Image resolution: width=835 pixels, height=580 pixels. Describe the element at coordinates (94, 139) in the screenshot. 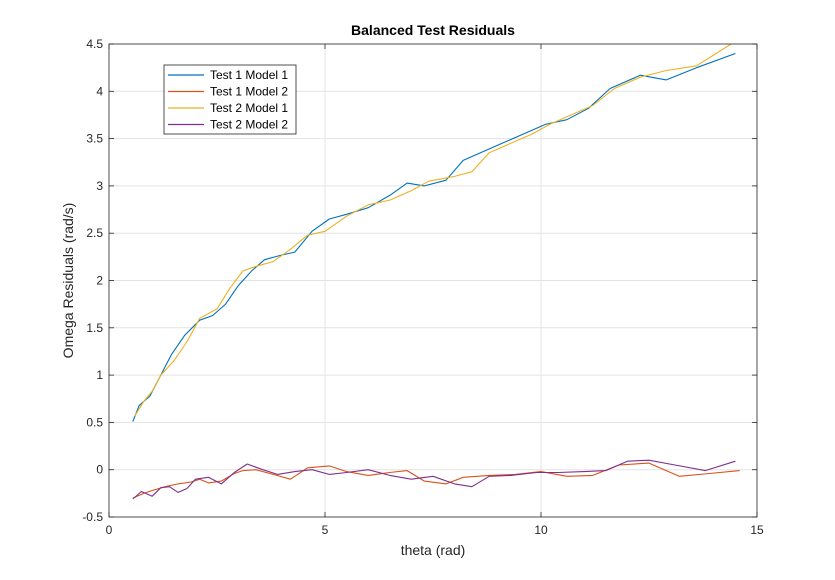

I see `y-tick-label: 3.5` at that location.